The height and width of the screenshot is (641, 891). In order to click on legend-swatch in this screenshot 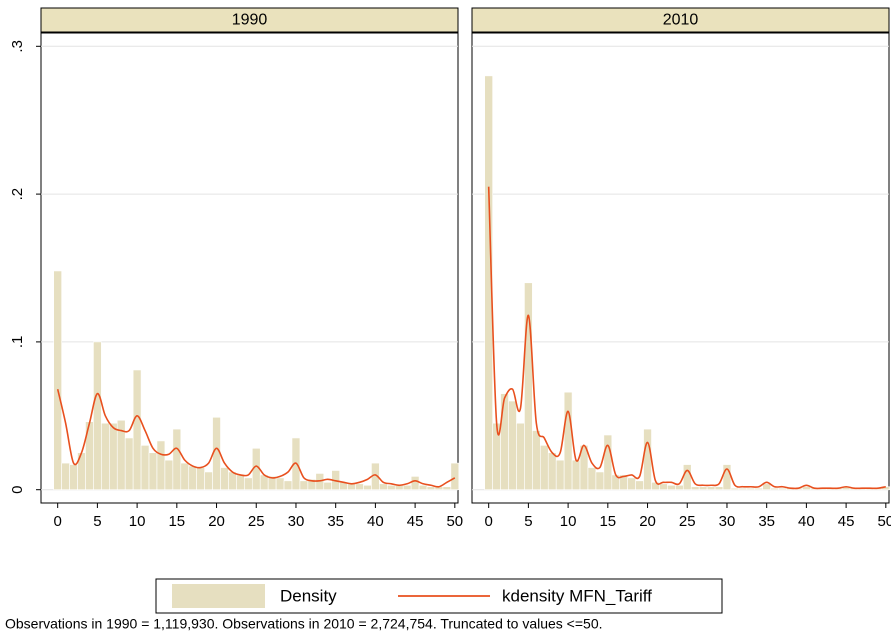, I will do `click(218, 596)`.